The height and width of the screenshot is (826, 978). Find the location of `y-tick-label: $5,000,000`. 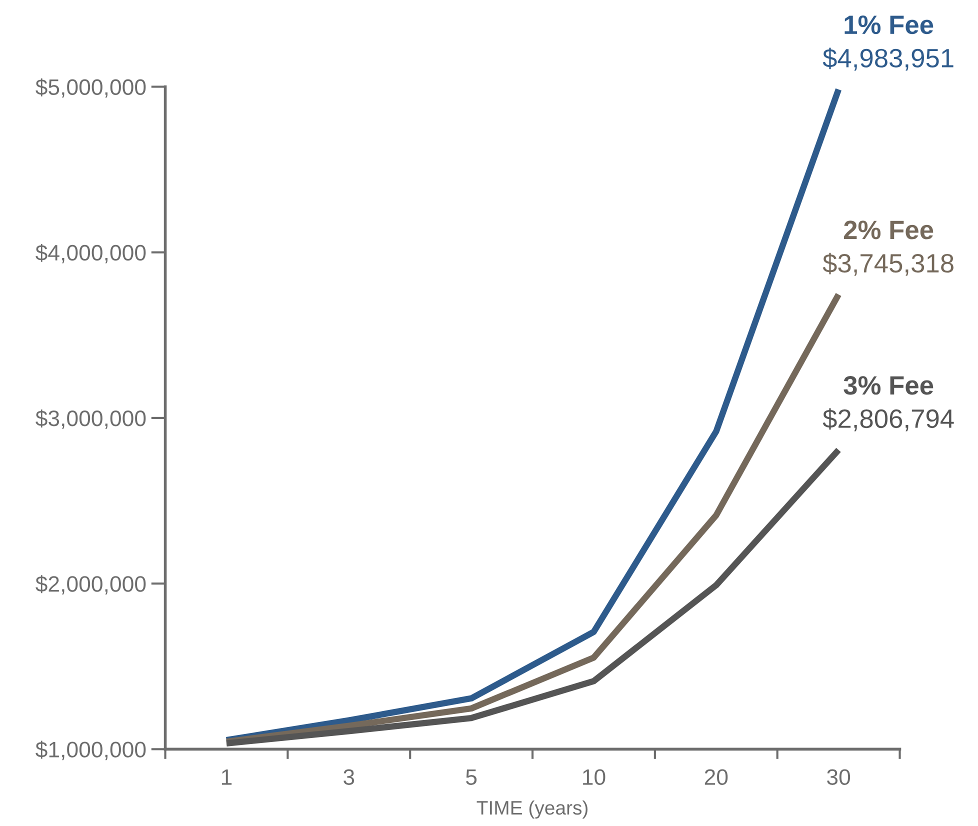

y-tick-label: $5,000,000 is located at coordinates (91, 88).